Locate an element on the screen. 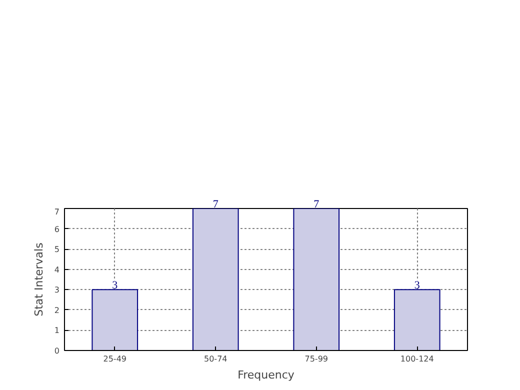 The image size is (520, 390). y-tick-label: 1 is located at coordinates (57, 331).